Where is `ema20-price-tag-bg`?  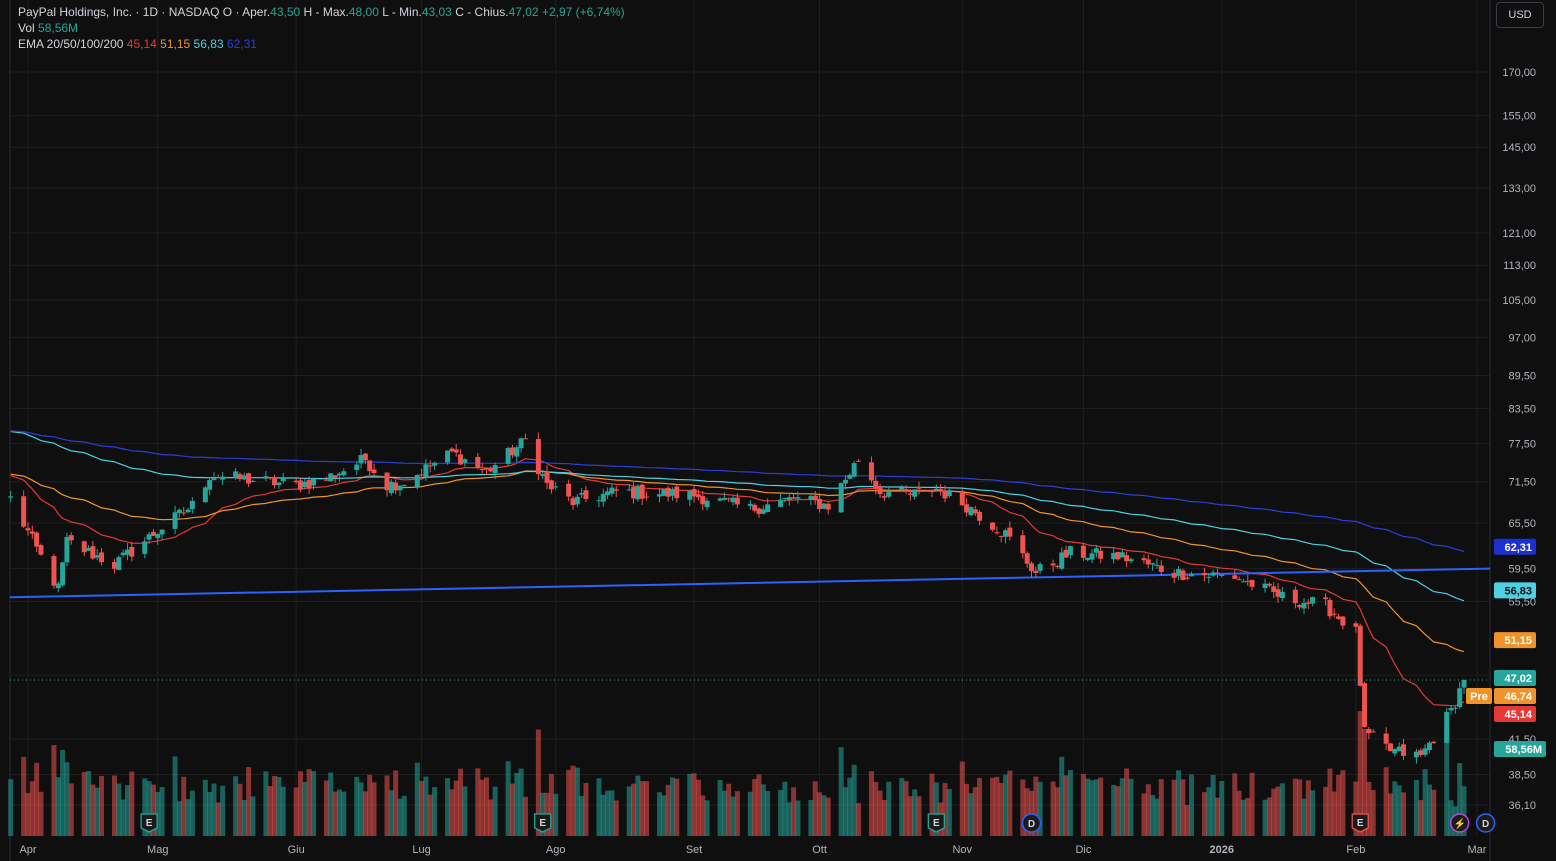 ema20-price-tag-bg is located at coordinates (1515, 713).